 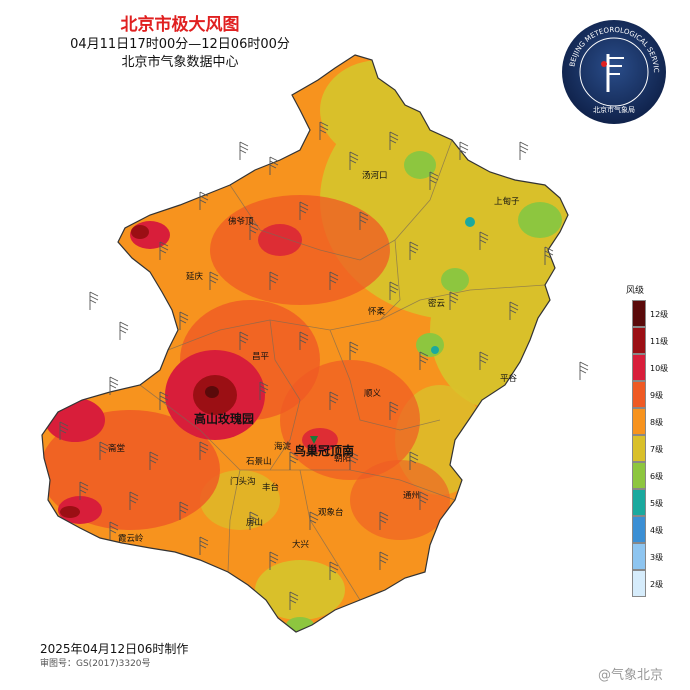 I want to click on weibo-watermark: @气象北京, so click(x=631, y=675).